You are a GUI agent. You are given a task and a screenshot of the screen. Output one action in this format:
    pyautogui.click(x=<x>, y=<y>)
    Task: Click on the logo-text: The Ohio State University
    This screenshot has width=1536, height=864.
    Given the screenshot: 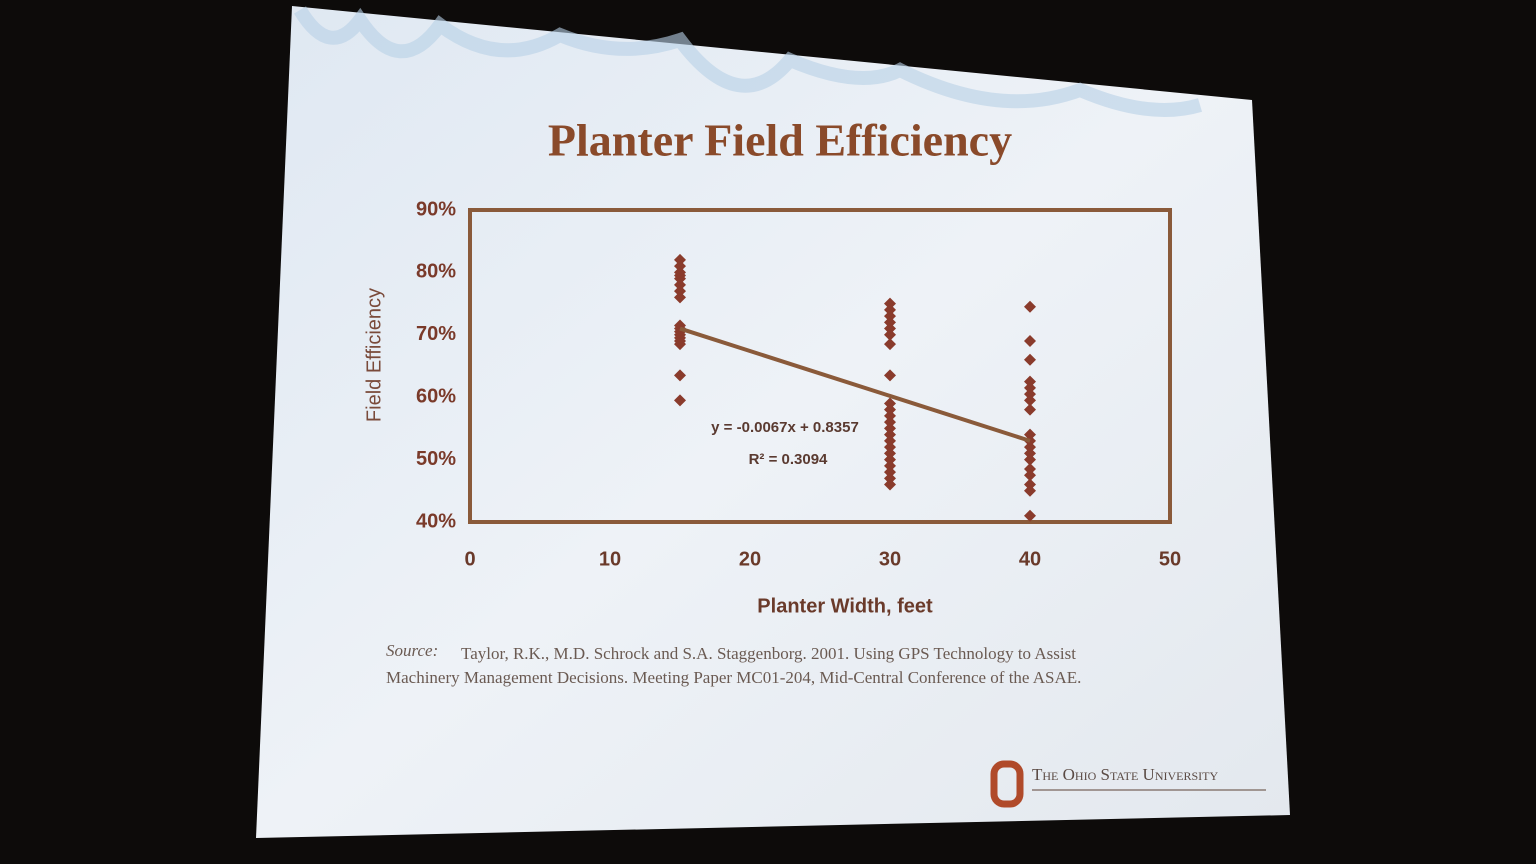 What is the action you would take?
    pyautogui.click(x=1125, y=774)
    